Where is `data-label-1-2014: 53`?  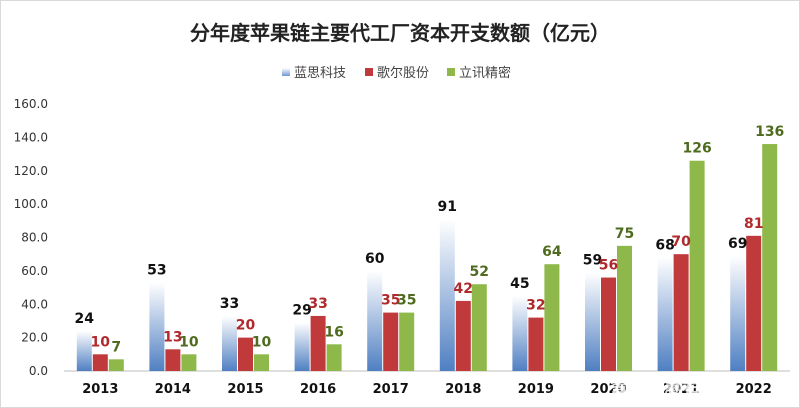 data-label-1-2014: 53 is located at coordinates (156, 271).